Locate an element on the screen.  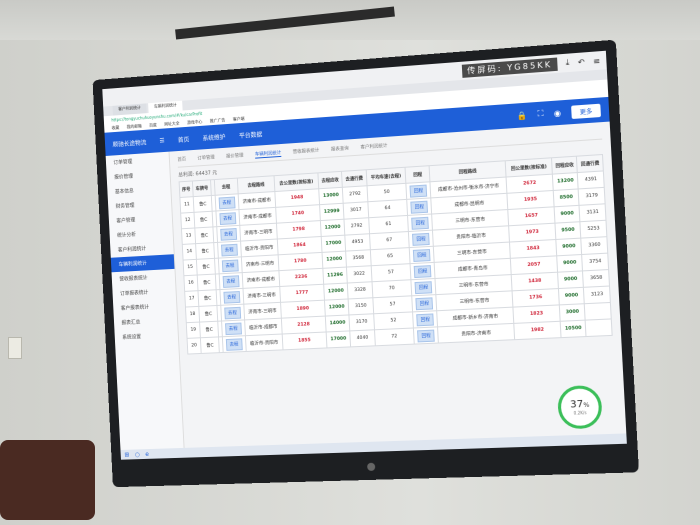
go-route-value: 济南市-三明市 is located at coordinates (260, 264).